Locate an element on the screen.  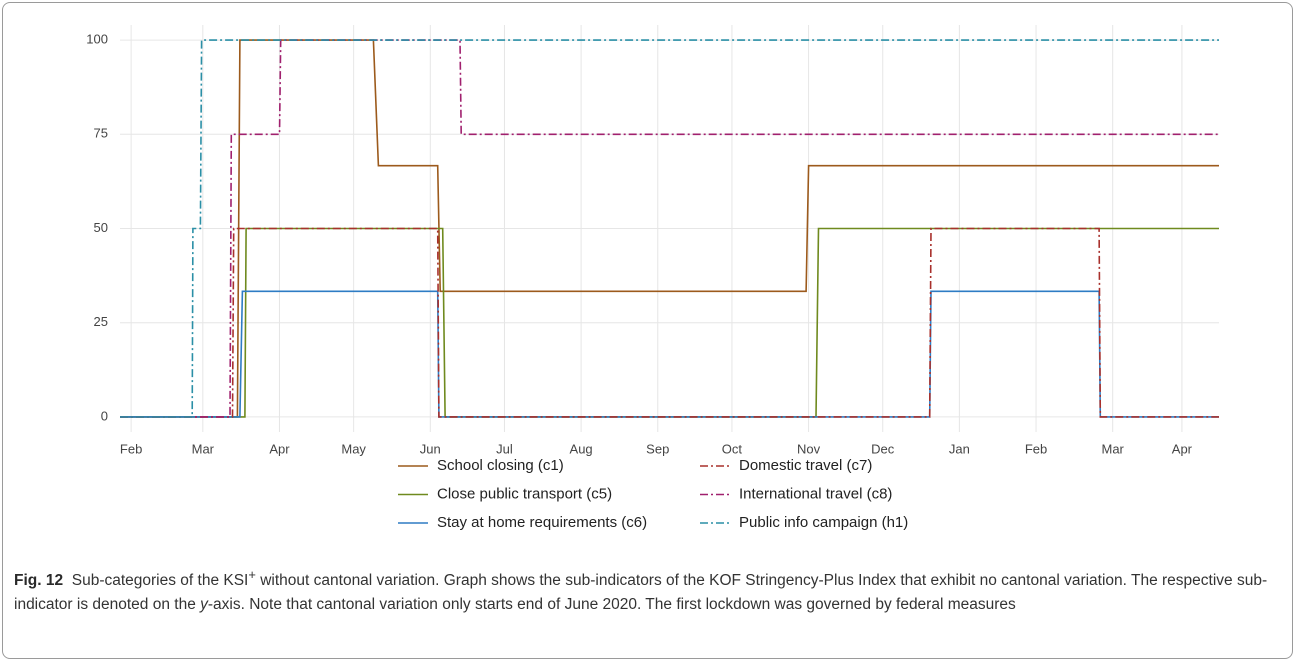
x-tick-label: Nov is located at coordinates (809, 448).